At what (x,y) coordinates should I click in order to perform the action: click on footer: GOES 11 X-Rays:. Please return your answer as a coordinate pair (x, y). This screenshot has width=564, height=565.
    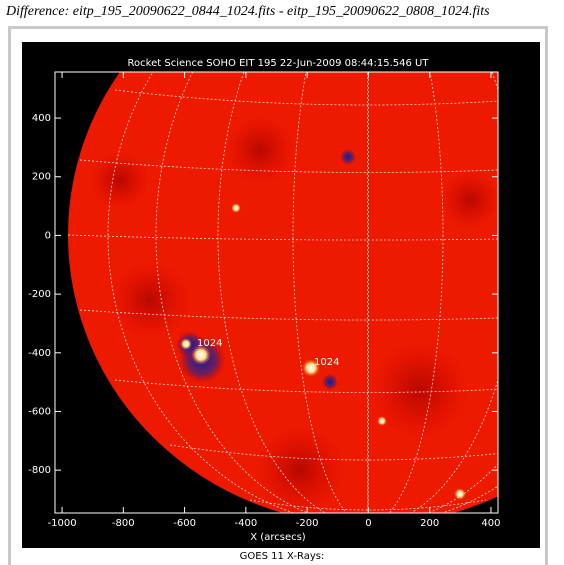
    Looking at the image, I should click on (282, 556).